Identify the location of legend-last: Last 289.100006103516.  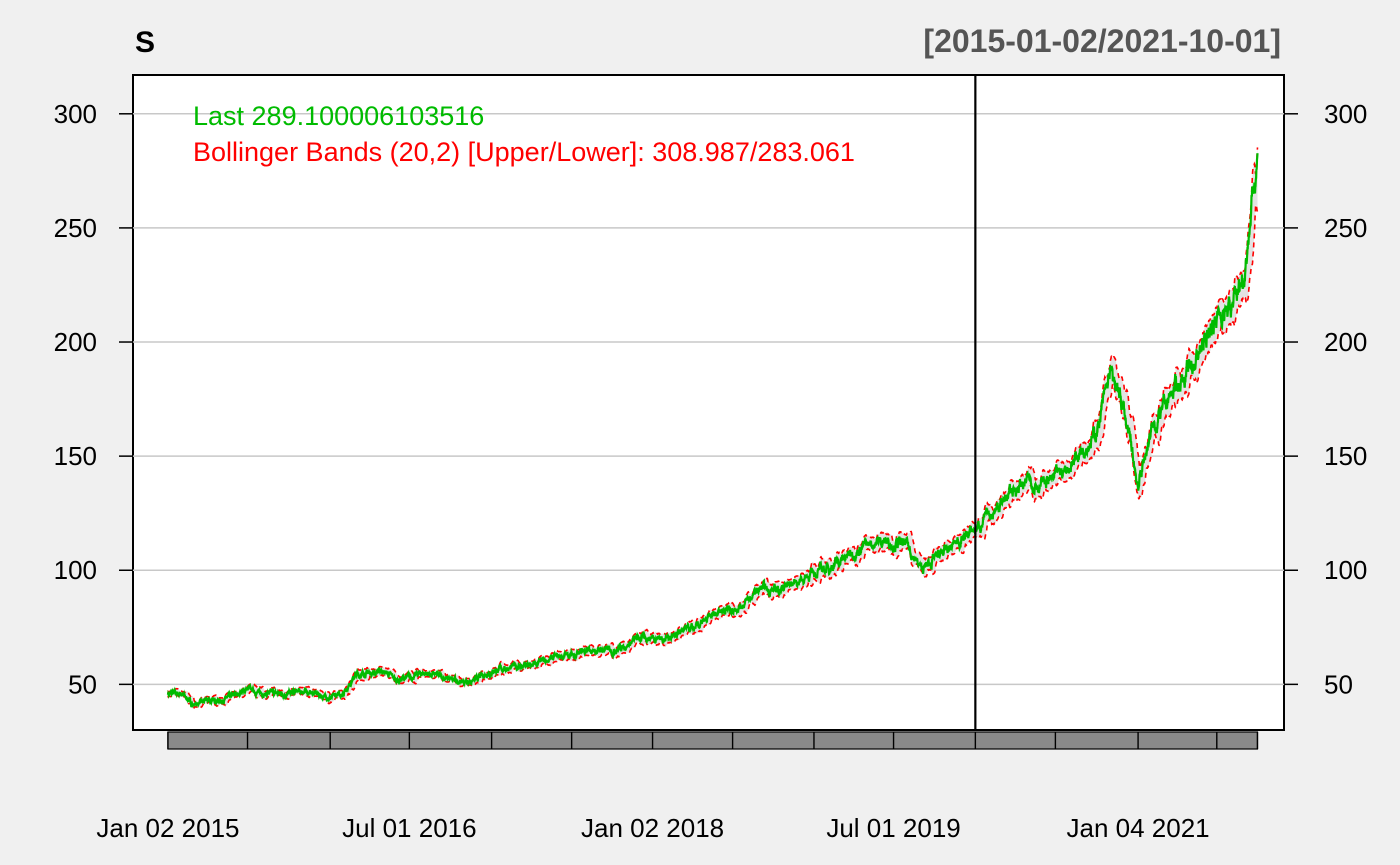
(338, 116).